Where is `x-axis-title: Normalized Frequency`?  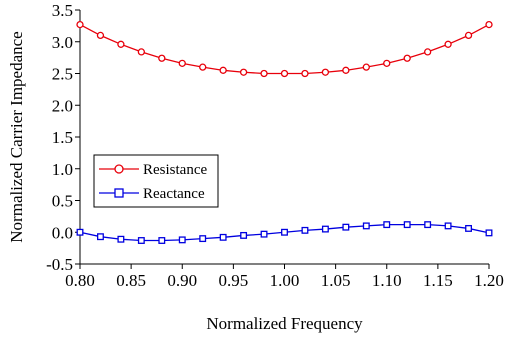 x-axis-title: Normalized Frequency is located at coordinates (284, 323).